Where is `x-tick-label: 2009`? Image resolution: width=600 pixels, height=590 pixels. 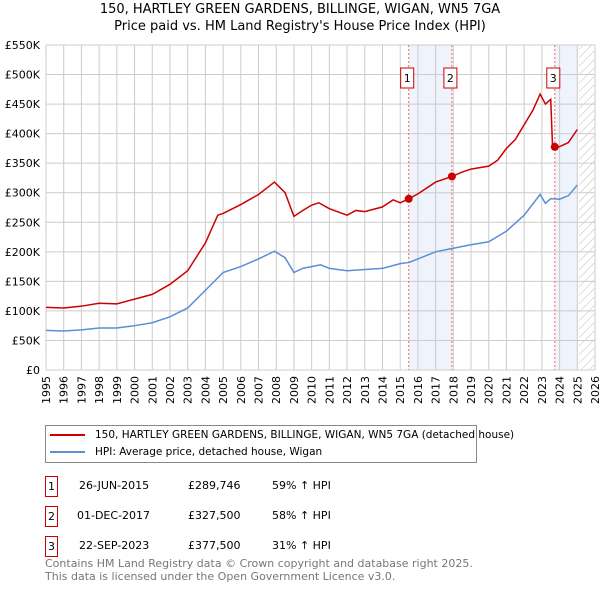 x-tick-label: 2009 is located at coordinates (294, 390).